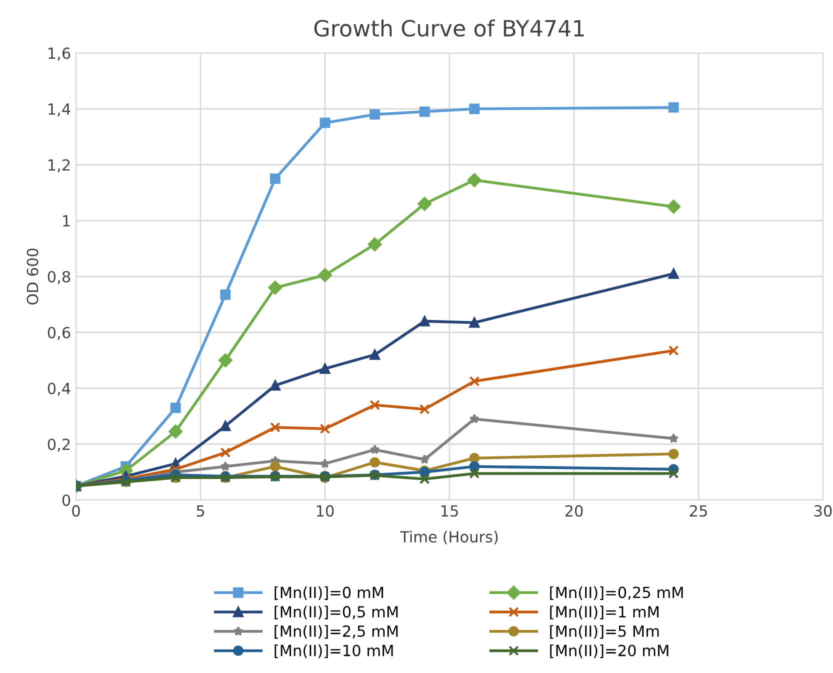  I want to click on x-tick-label: 20, so click(574, 511).